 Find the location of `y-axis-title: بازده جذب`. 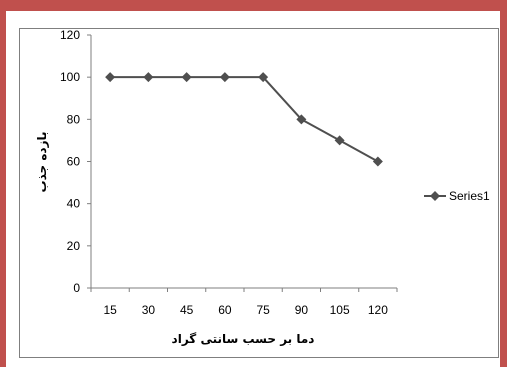

y-axis-title: بازده جذب is located at coordinates (42, 162).